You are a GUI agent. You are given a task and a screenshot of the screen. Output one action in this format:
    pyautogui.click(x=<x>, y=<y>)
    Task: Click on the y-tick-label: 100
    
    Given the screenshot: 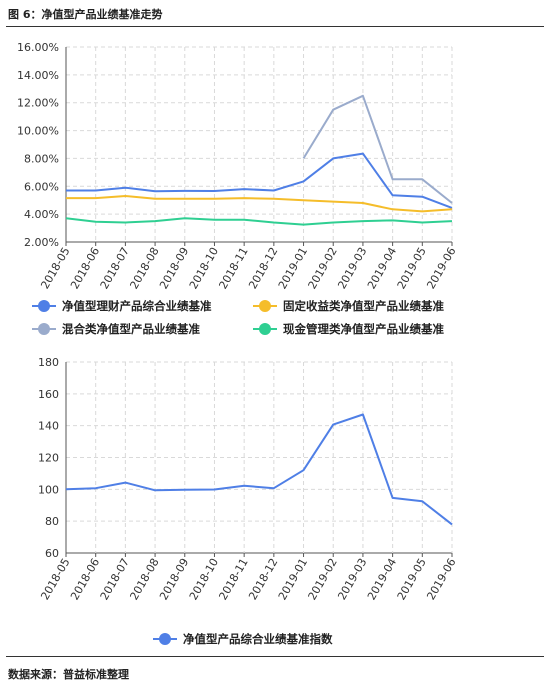 What is the action you would take?
    pyautogui.click(x=48, y=489)
    